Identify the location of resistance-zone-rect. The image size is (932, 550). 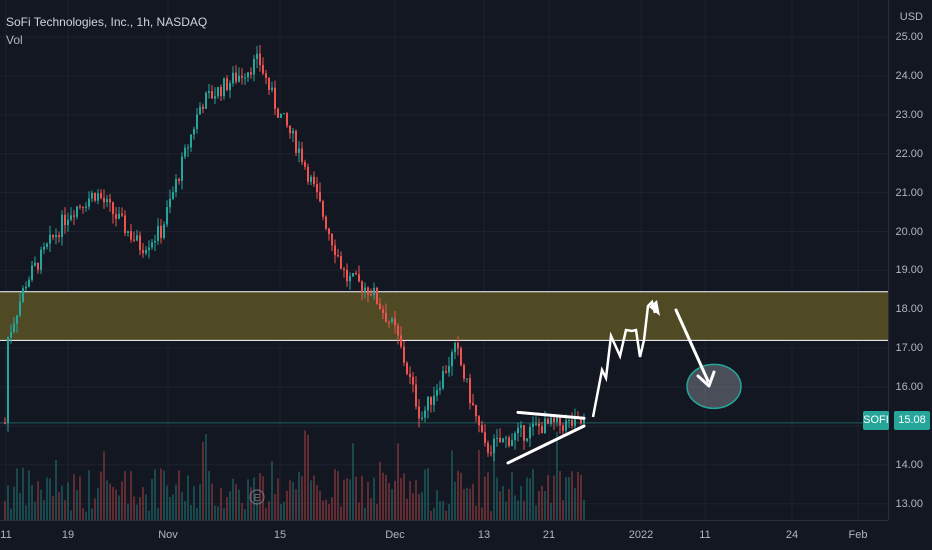
(444, 316).